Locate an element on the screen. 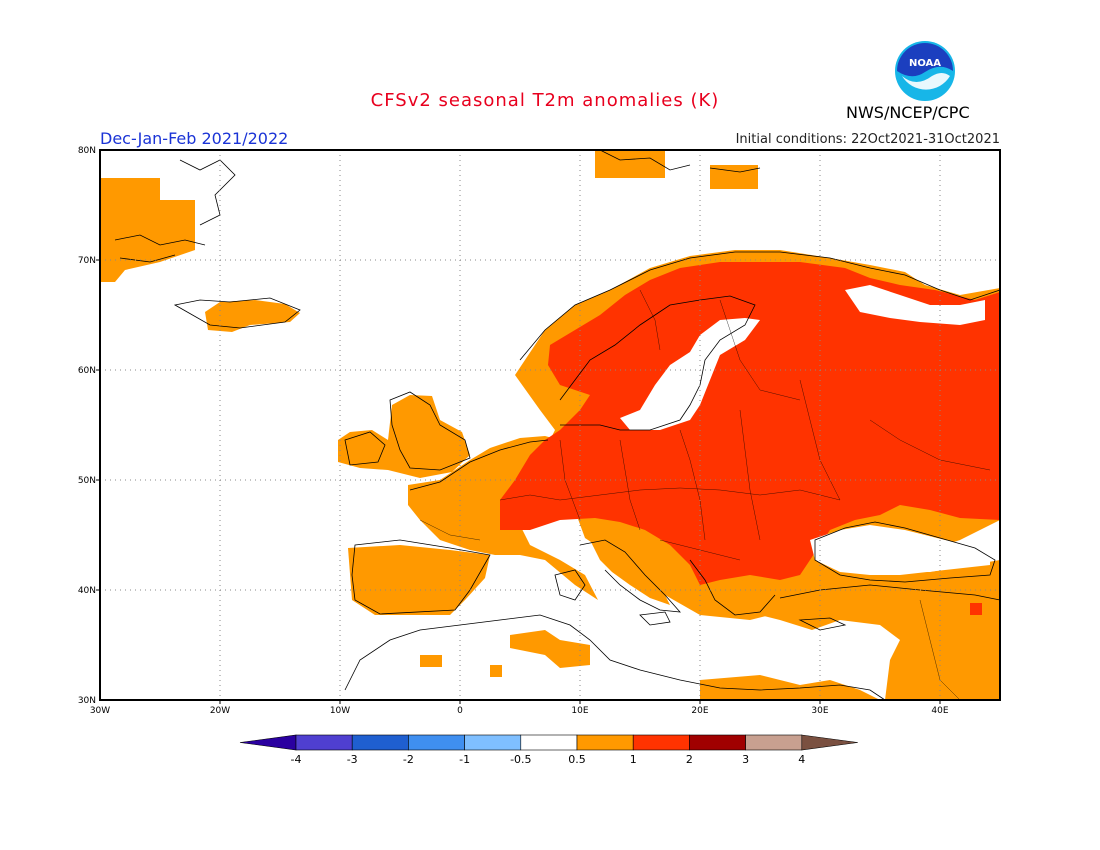 This screenshot has width=1100, height=850. anomaly-british-isles is located at coordinates (404, 436).